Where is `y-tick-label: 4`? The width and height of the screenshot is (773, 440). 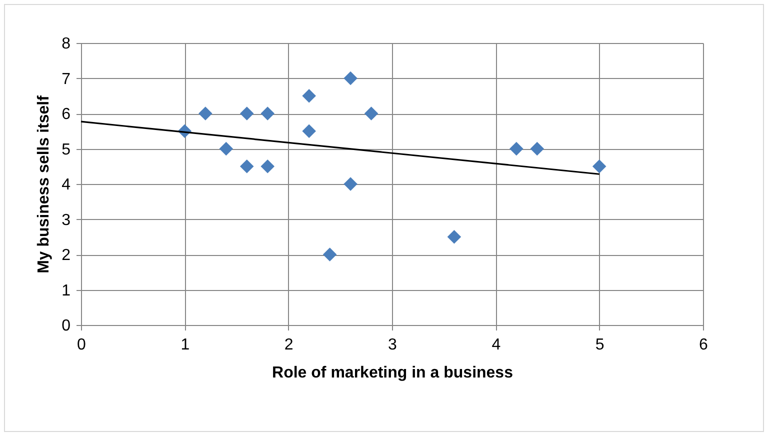
y-tick-label: 4 is located at coordinates (66, 185).